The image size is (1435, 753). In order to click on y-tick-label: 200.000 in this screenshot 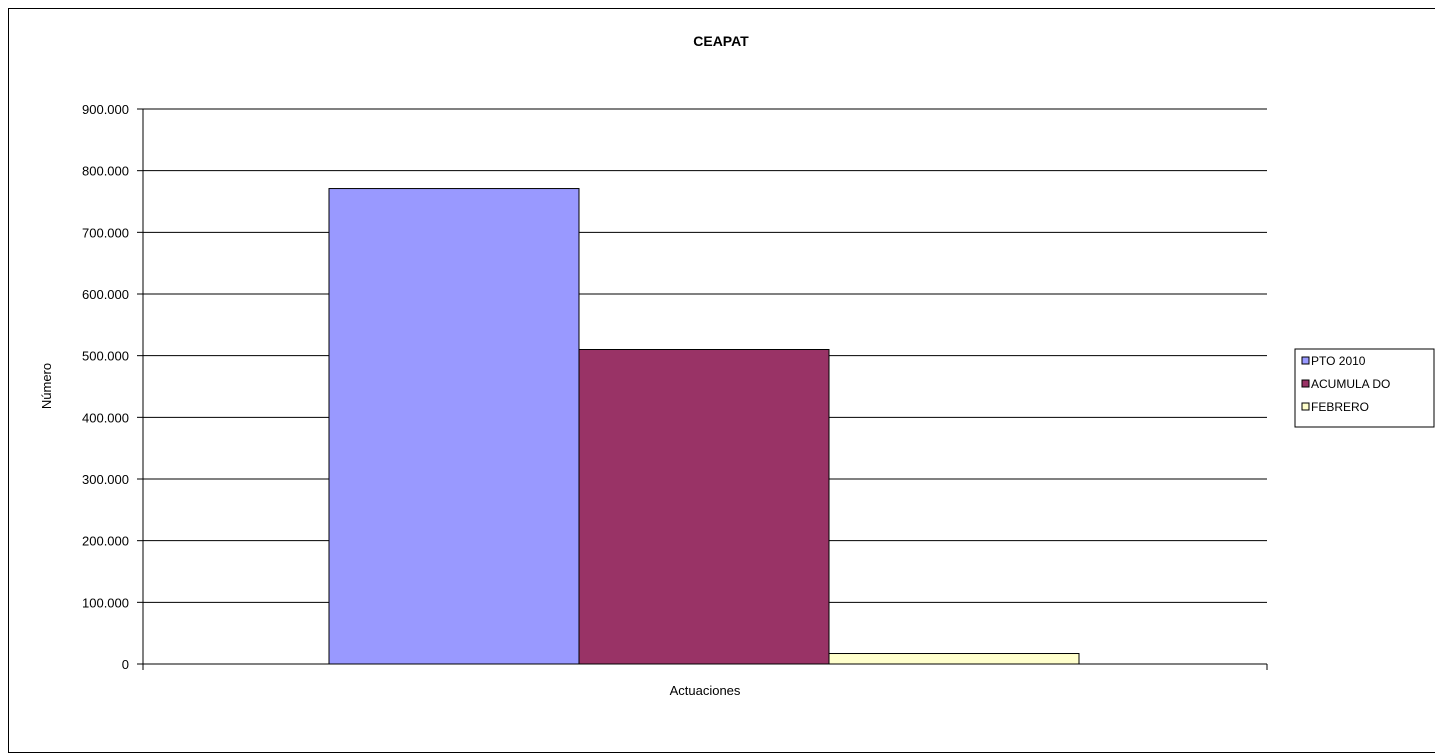, I will do `click(105, 541)`.